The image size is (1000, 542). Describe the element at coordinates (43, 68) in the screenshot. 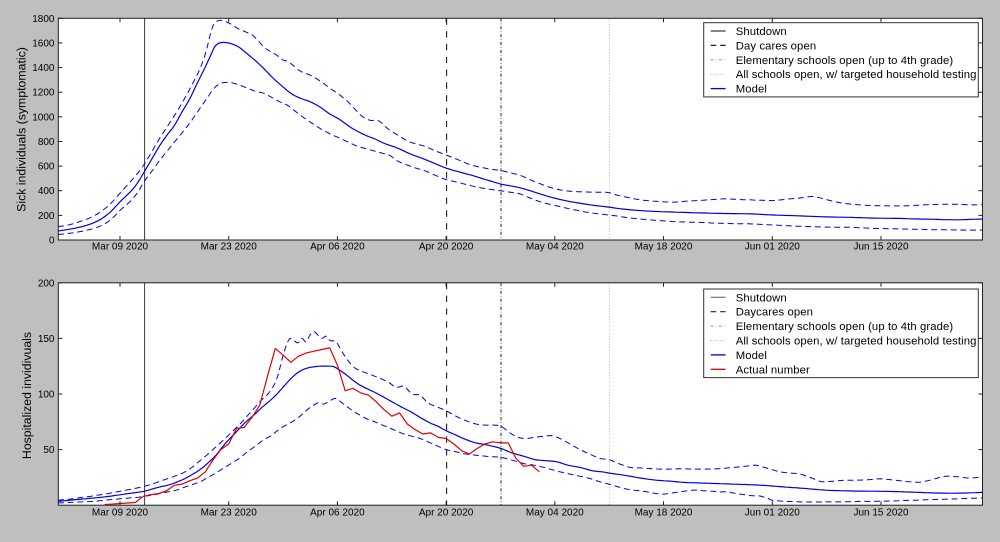

I see `svg-text: 1400` at that location.